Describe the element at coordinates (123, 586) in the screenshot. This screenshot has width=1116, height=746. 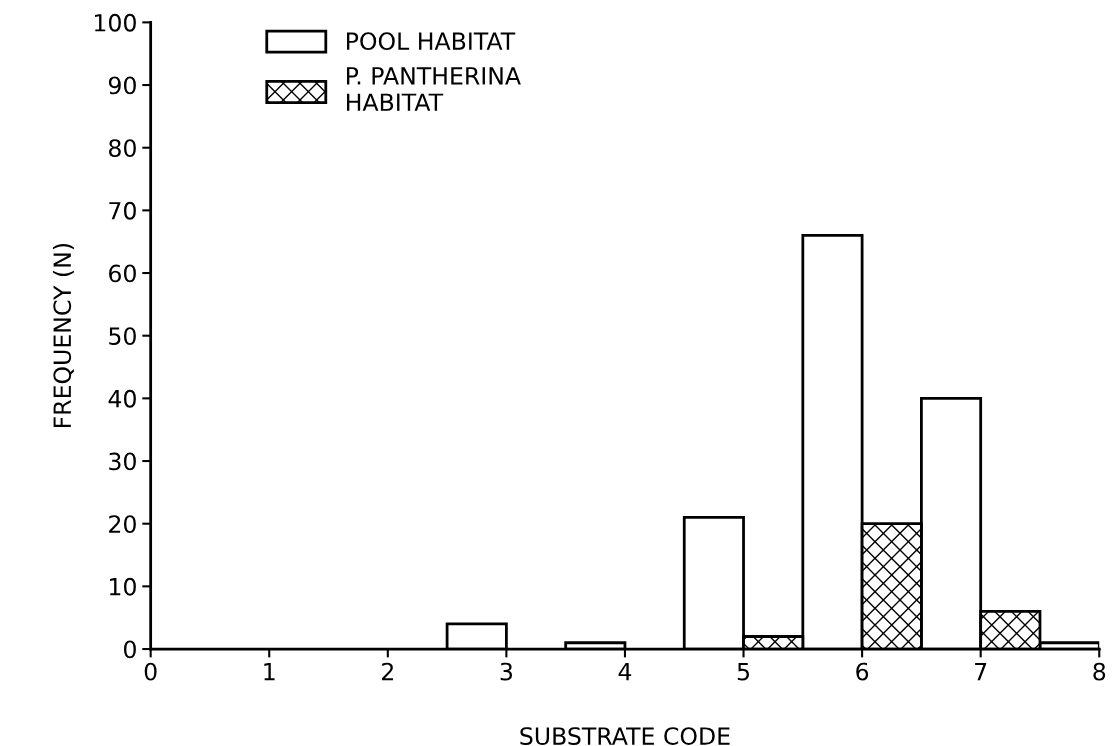
I see `y-tick-label: 10` at that location.